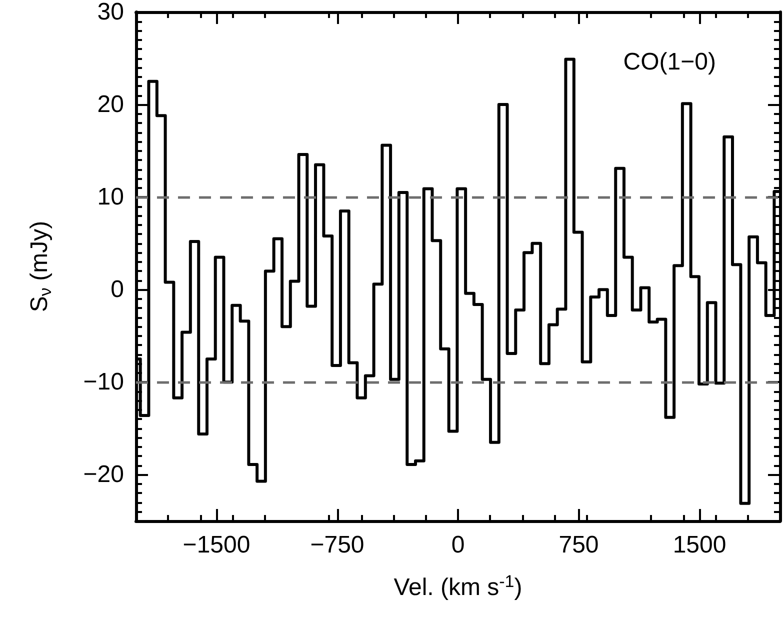 This screenshot has width=784, height=625. What do you see at coordinates (40, 266) in the screenshot?
I see `y-axis-title: Sν (mJy)` at bounding box center [40, 266].